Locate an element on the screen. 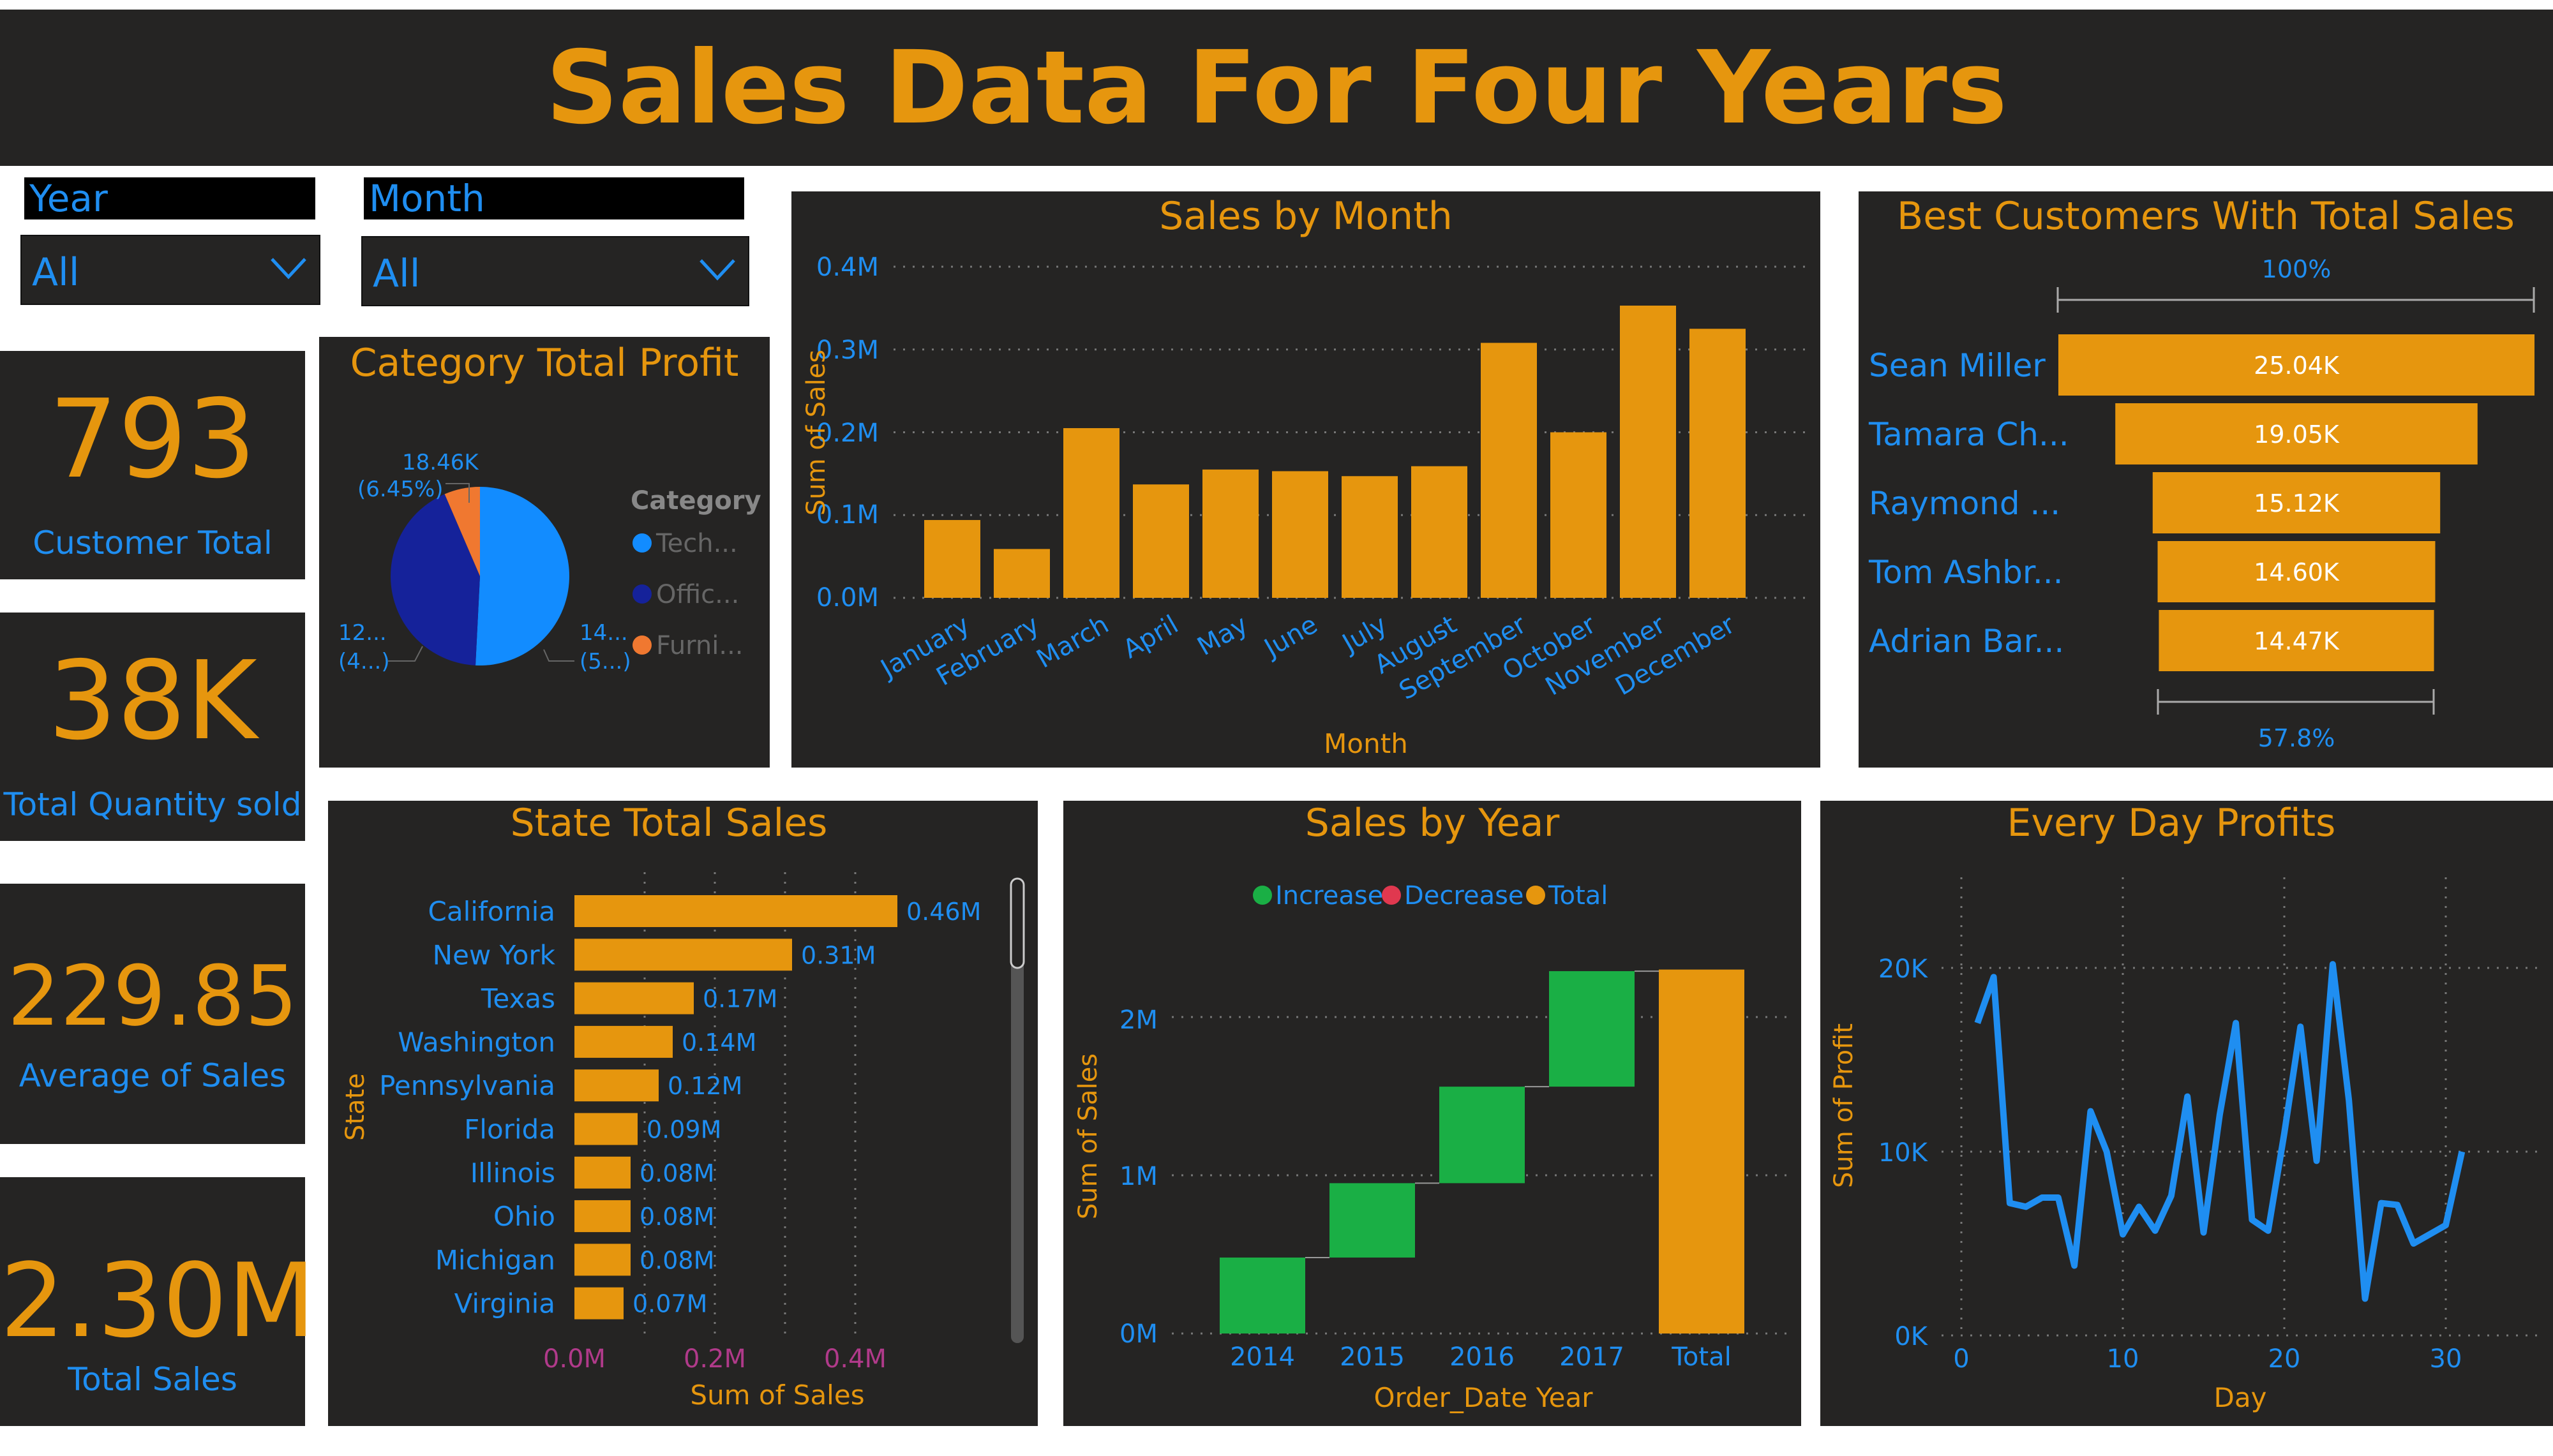  kpi-card-average-sales: 229.85 Average of Sales is located at coordinates (152, 1014).